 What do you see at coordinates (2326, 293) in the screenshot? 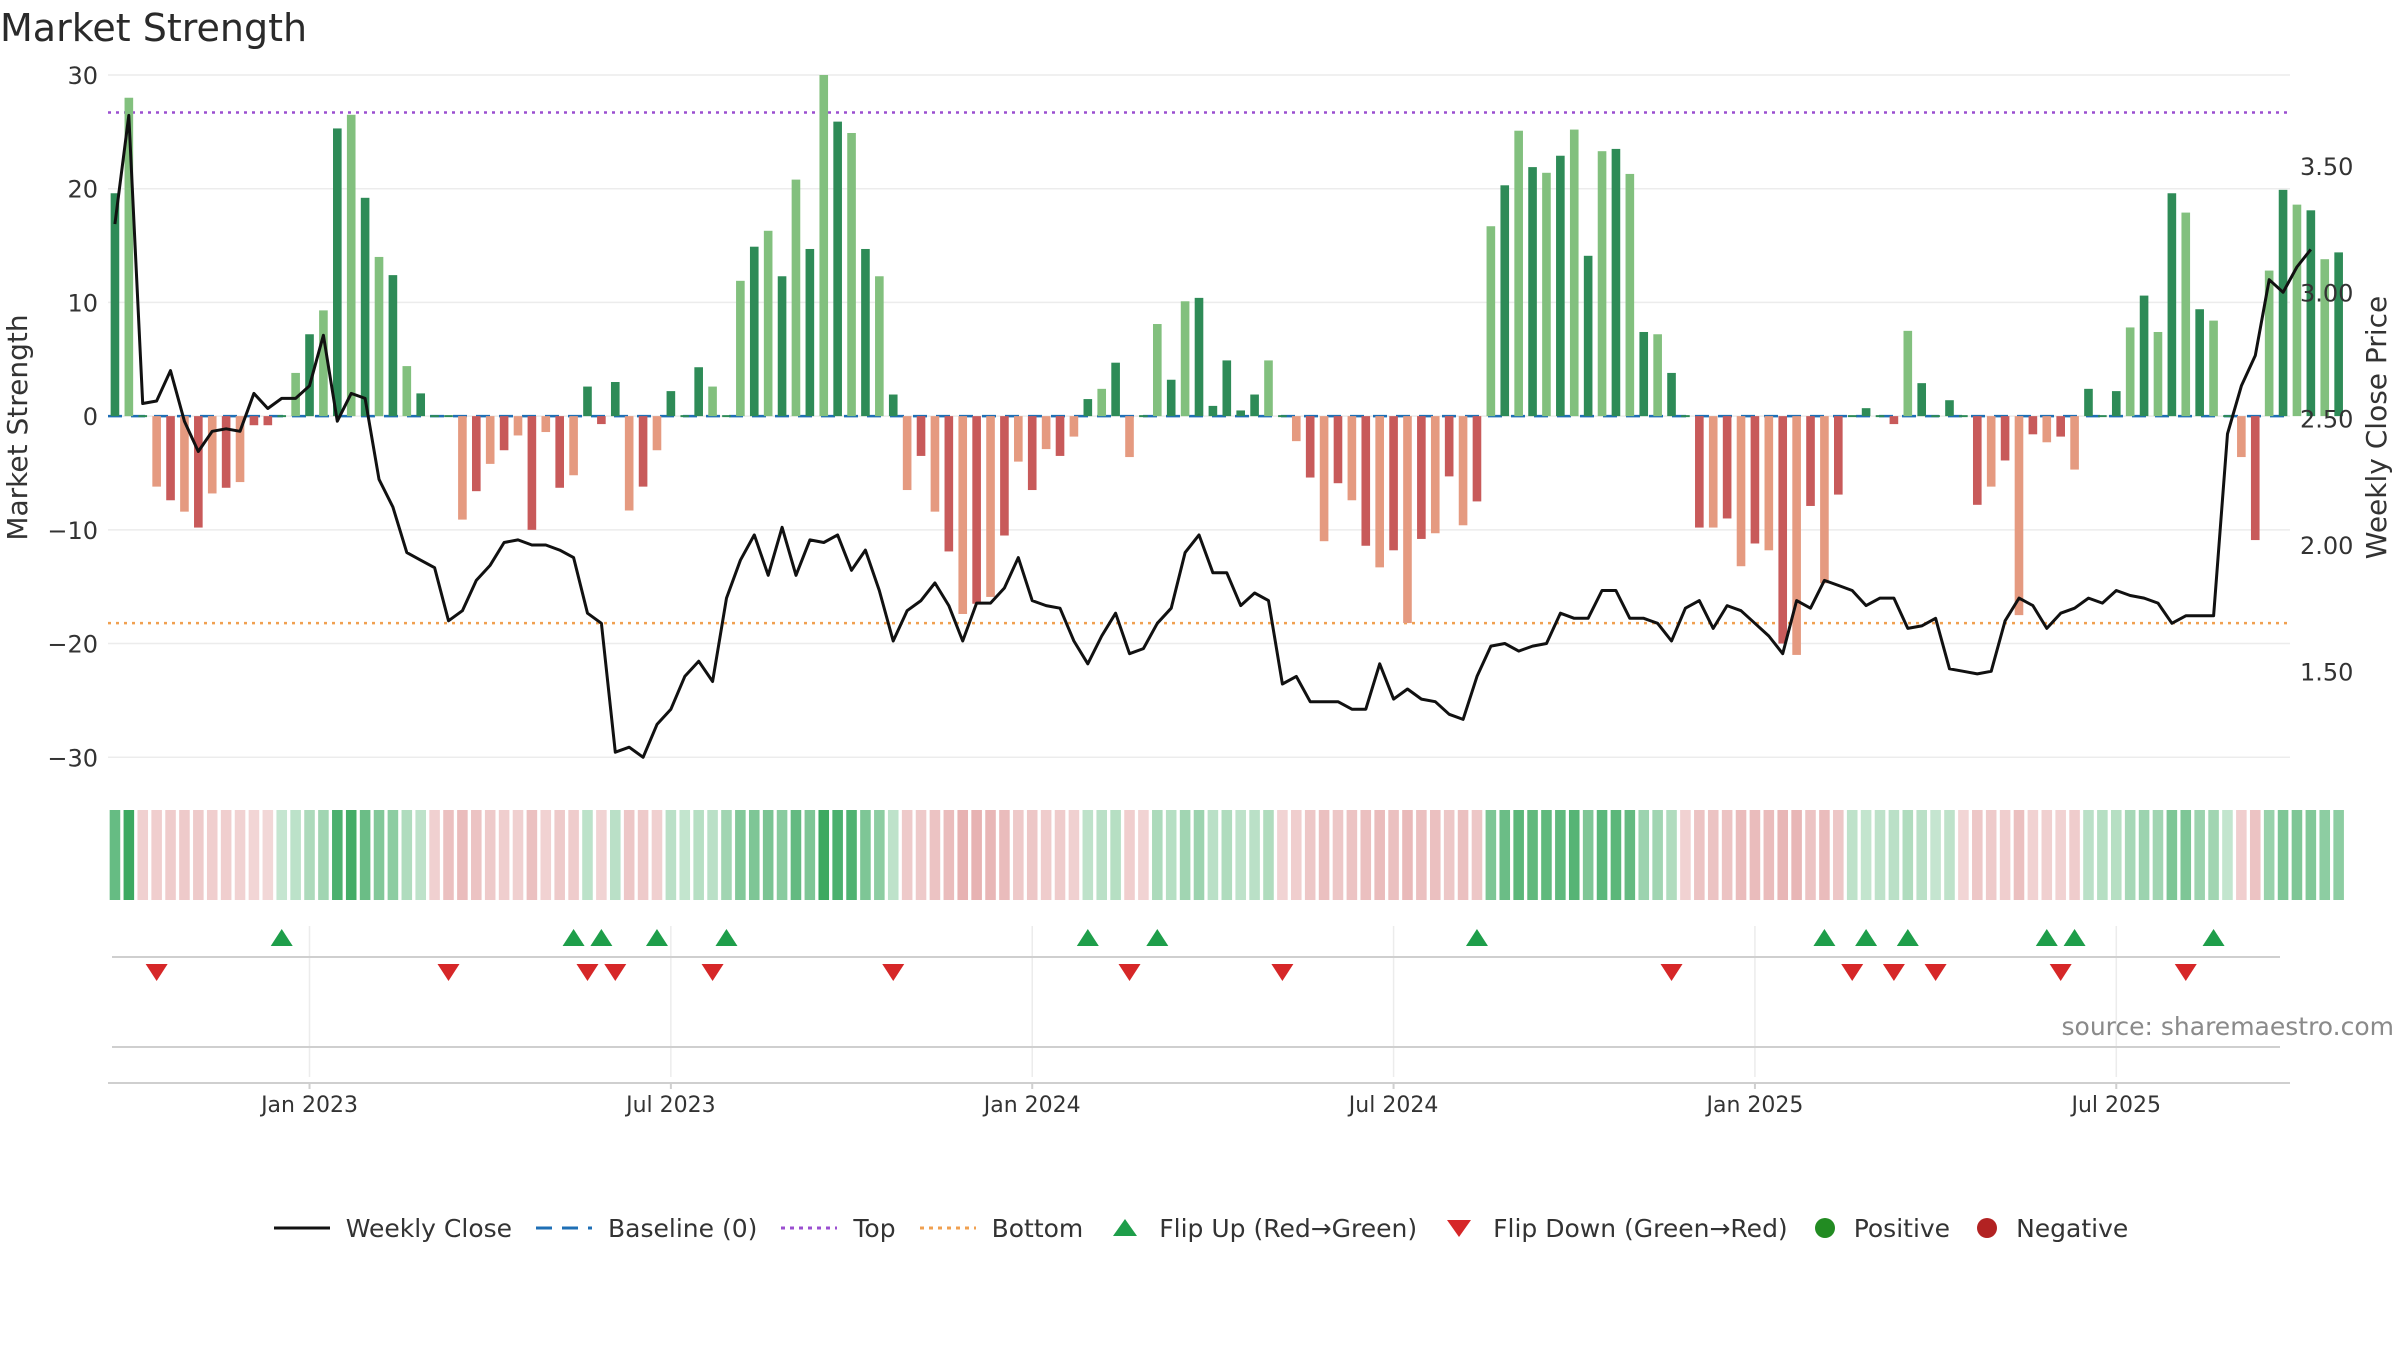
I see `y2-tick-label: 3.00` at bounding box center [2326, 293].